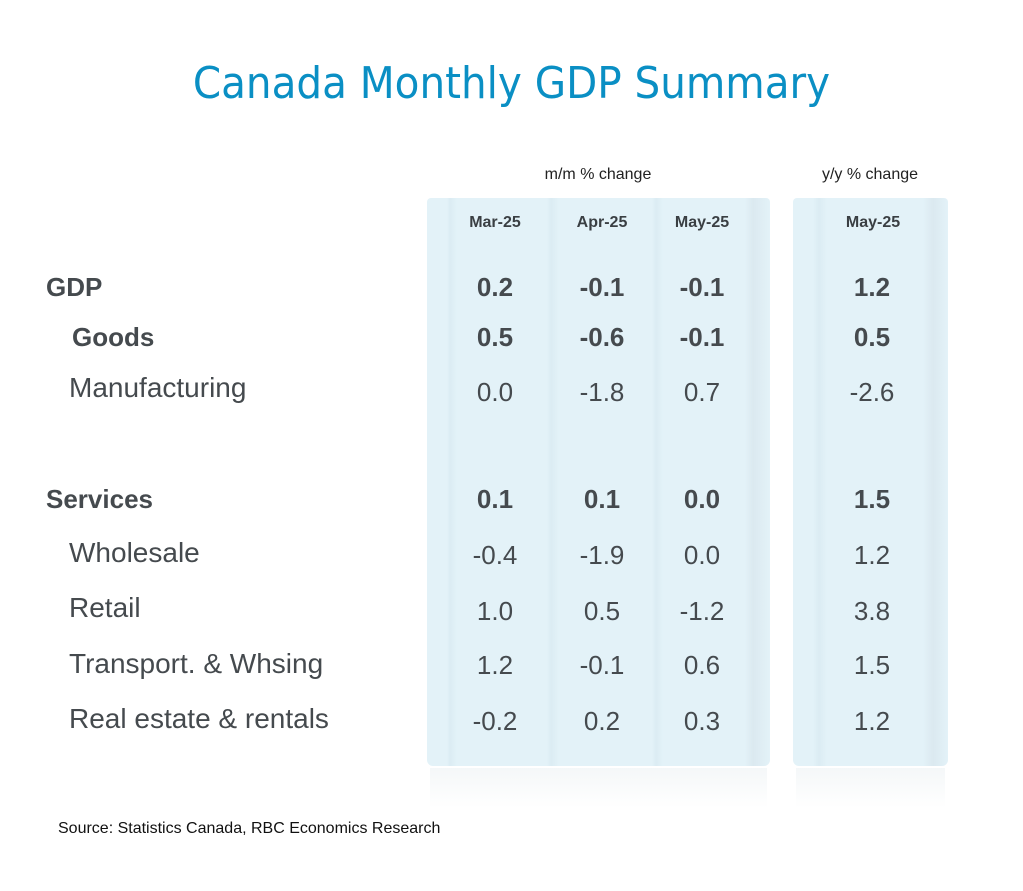  I want to click on row-label: Wholesale, so click(134, 552).